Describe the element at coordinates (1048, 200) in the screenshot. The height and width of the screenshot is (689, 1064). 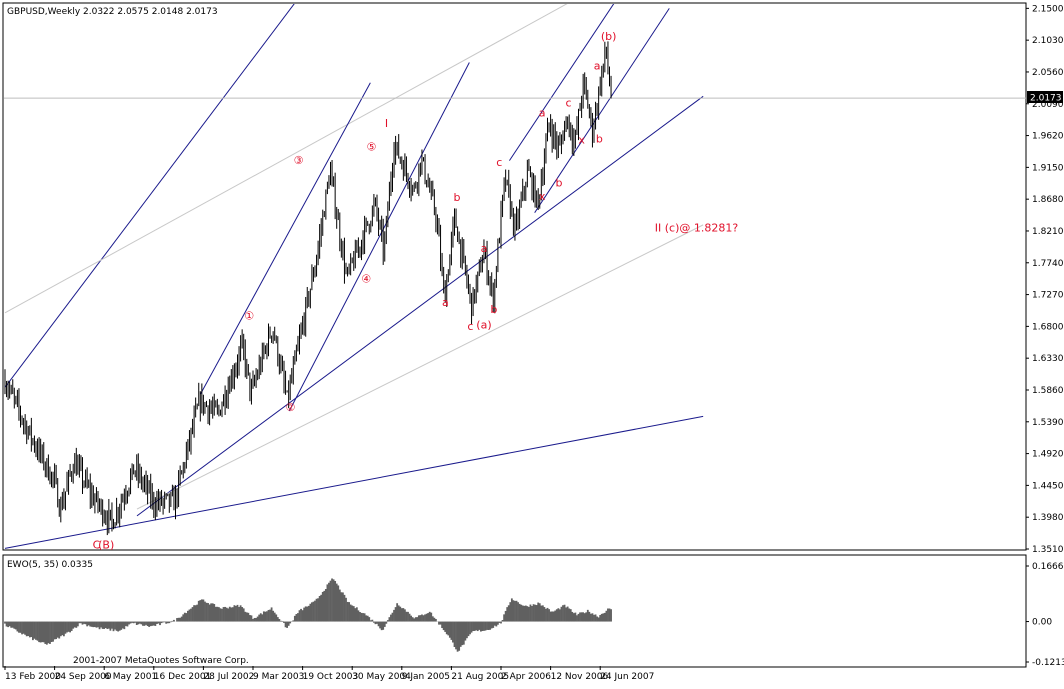
I see `price-tick-label: 1.8680` at that location.